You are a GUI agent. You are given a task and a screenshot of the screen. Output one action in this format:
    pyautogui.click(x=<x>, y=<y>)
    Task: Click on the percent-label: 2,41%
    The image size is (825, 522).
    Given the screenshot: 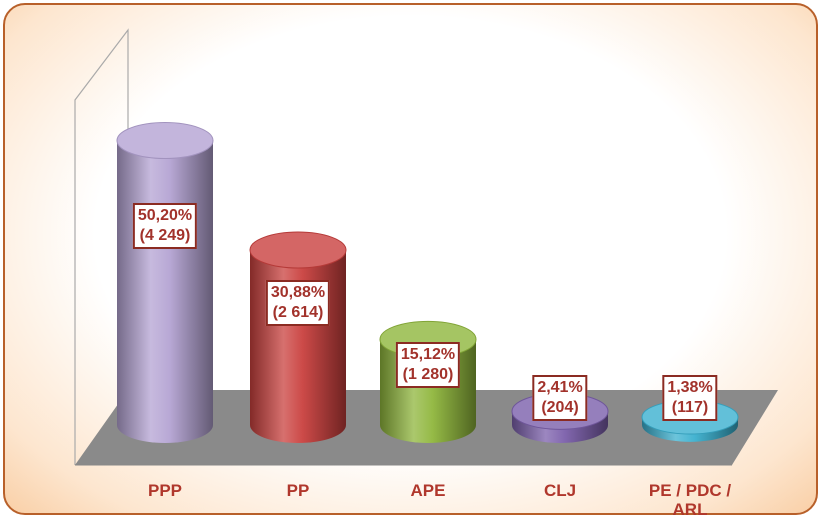 What is the action you would take?
    pyautogui.click(x=560, y=387)
    